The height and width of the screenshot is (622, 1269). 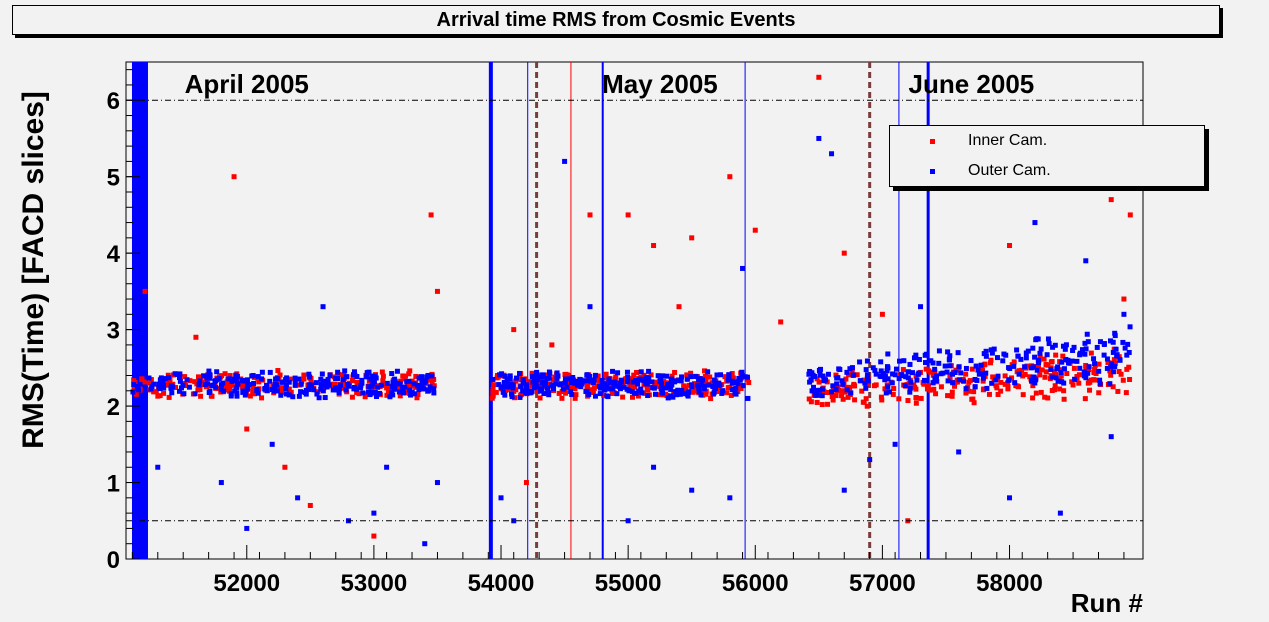 What do you see at coordinates (882, 583) in the screenshot?
I see `x-tick-label-5: 57000` at bounding box center [882, 583].